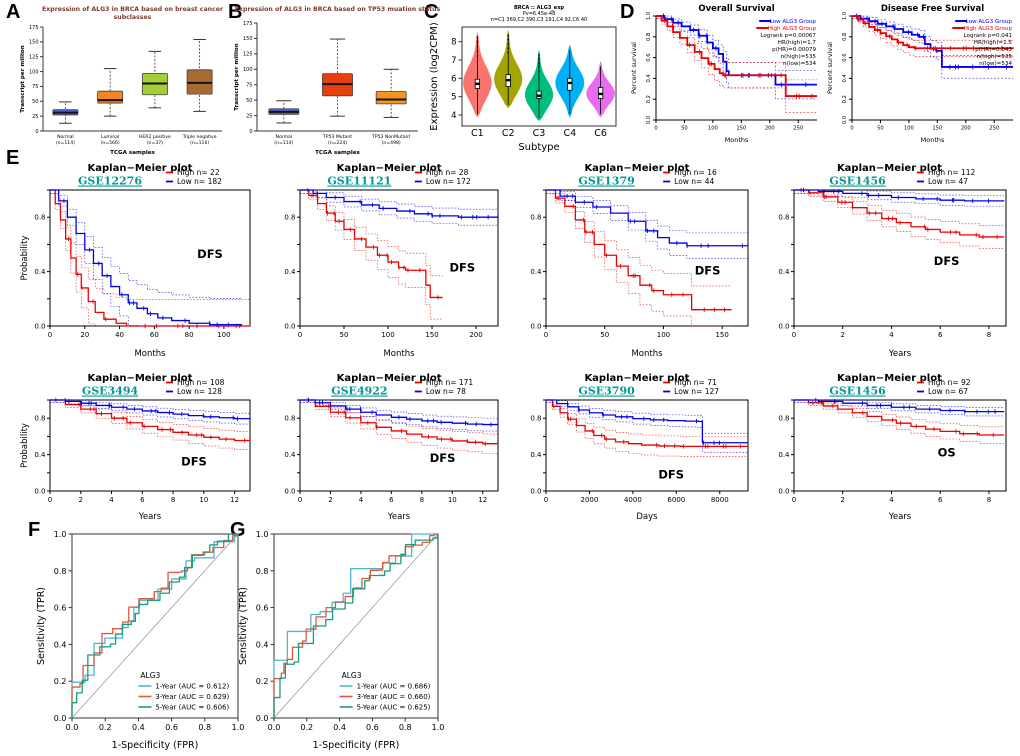  I want to click on svg-text: TP53 NonMutant, so click(390, 137).